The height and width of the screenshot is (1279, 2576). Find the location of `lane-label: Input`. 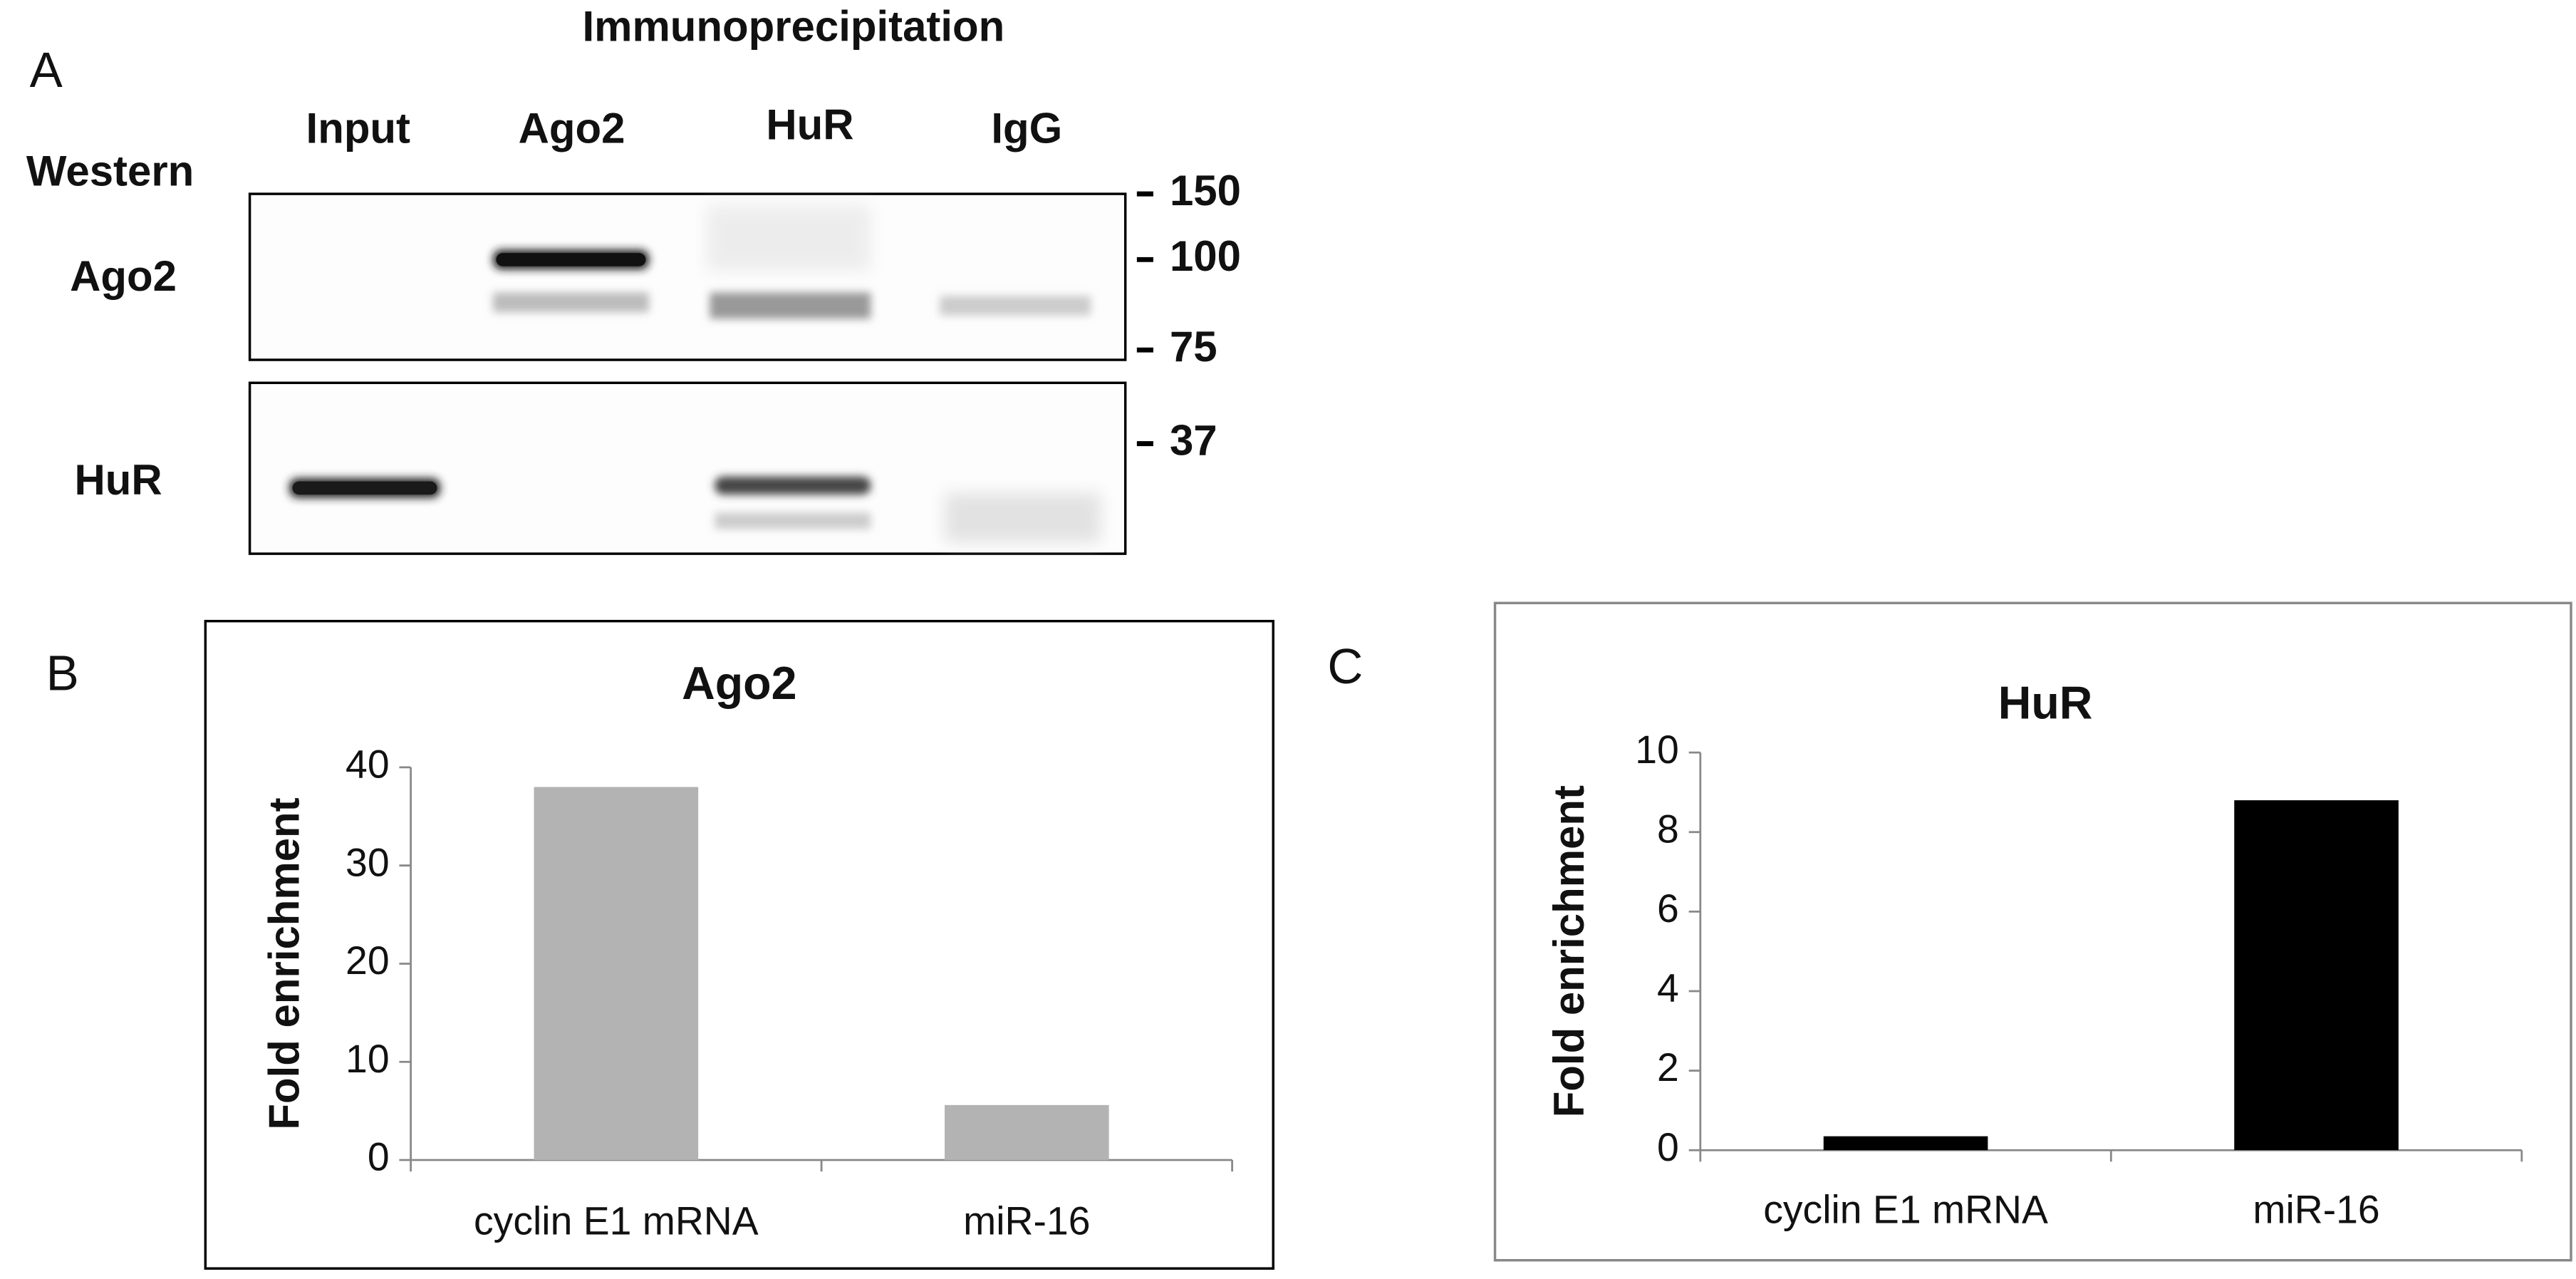

lane-label: Input is located at coordinates (358, 128).